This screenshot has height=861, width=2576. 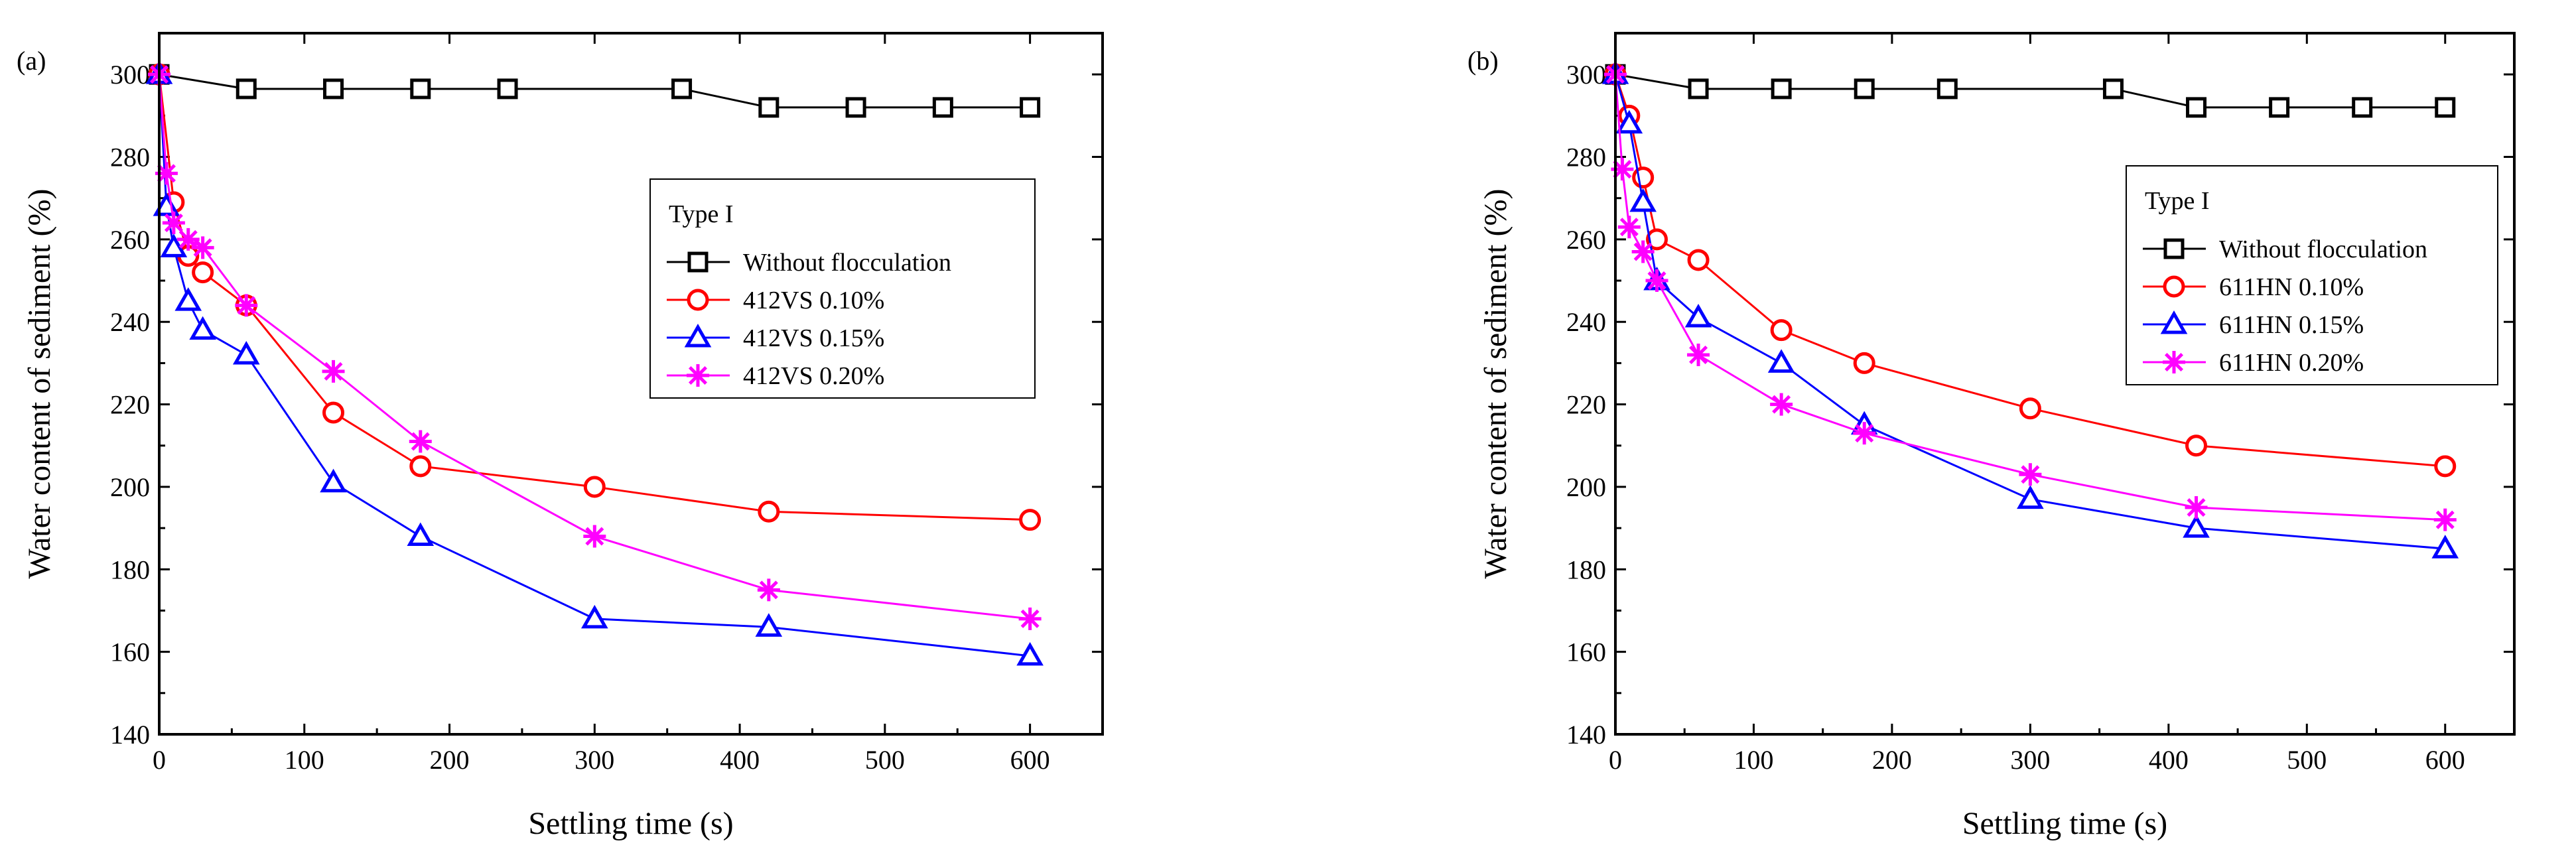 What do you see at coordinates (2291, 325) in the screenshot?
I see `legend-entry: 611HN 0.15%` at bounding box center [2291, 325].